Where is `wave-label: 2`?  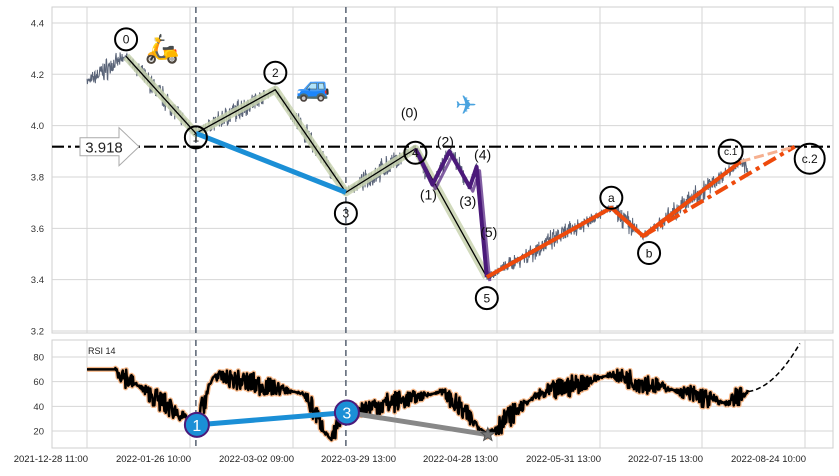
wave-label: 2 is located at coordinates (275, 73).